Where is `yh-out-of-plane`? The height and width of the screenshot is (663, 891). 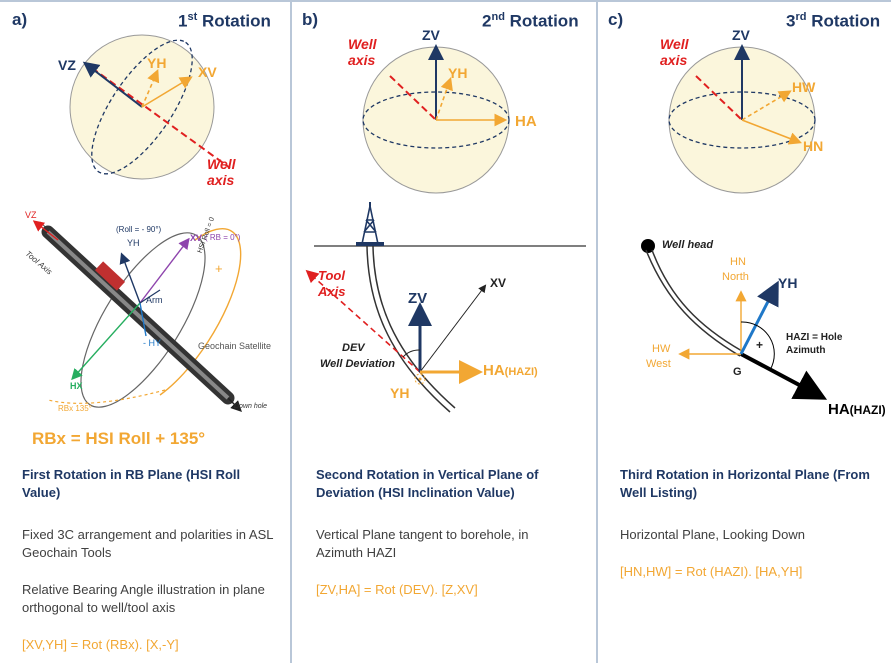
yh-out-of-plane is located at coordinates (420, 379).